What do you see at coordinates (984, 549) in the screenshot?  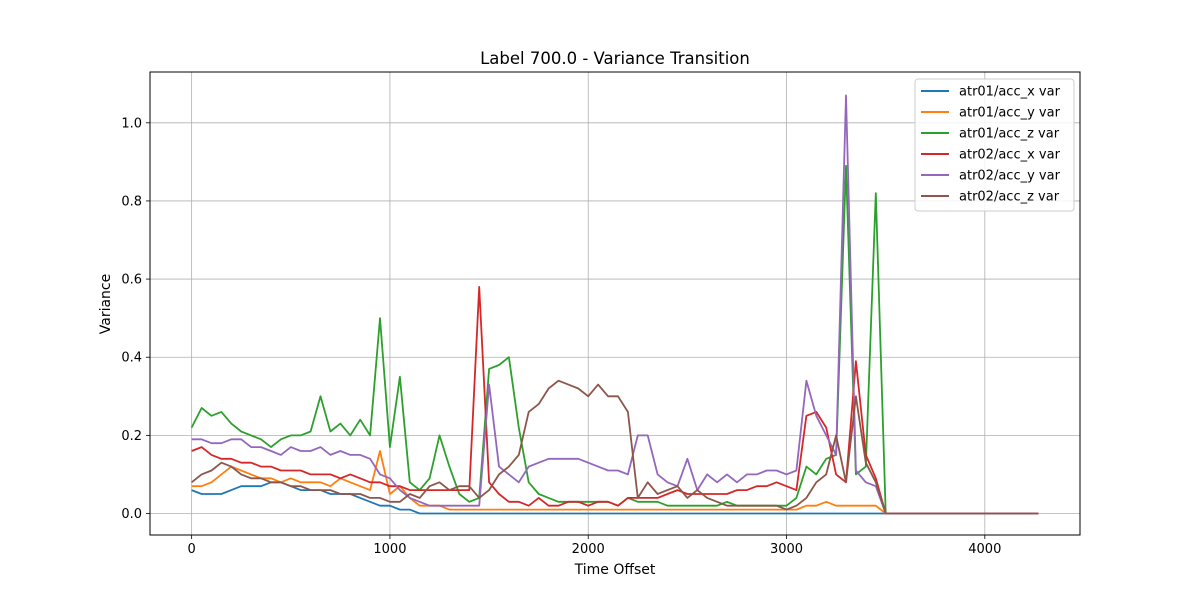 I see `x-tick-label: 4000` at bounding box center [984, 549].